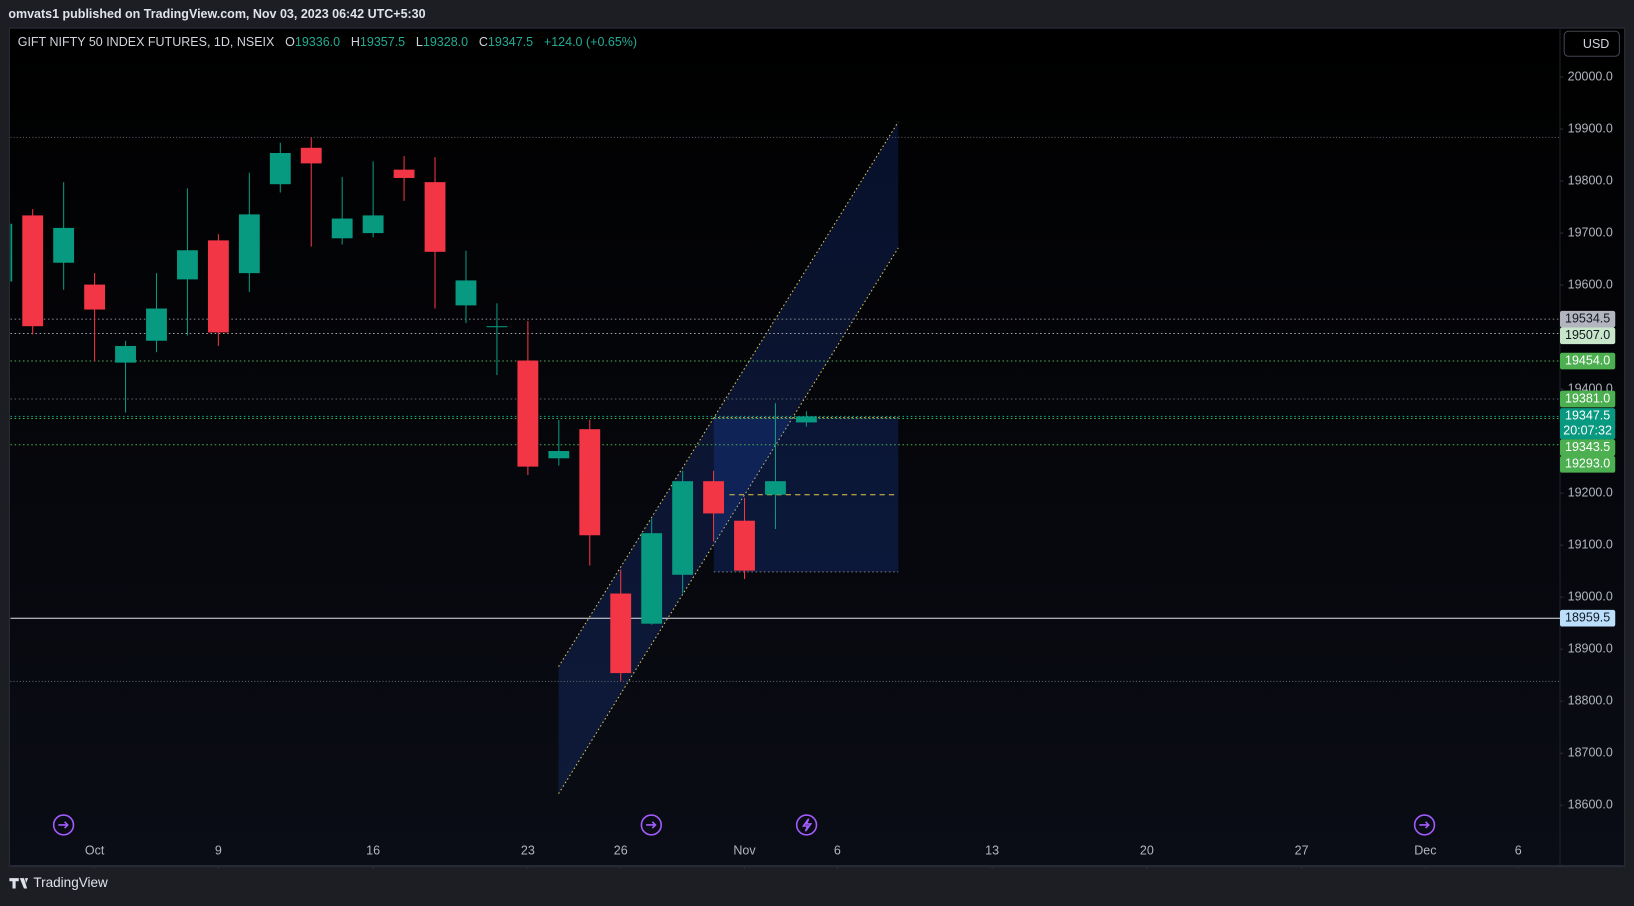 The height and width of the screenshot is (906, 1634). Describe the element at coordinates (1596, 44) in the screenshot. I see `currency-label: USD` at that location.